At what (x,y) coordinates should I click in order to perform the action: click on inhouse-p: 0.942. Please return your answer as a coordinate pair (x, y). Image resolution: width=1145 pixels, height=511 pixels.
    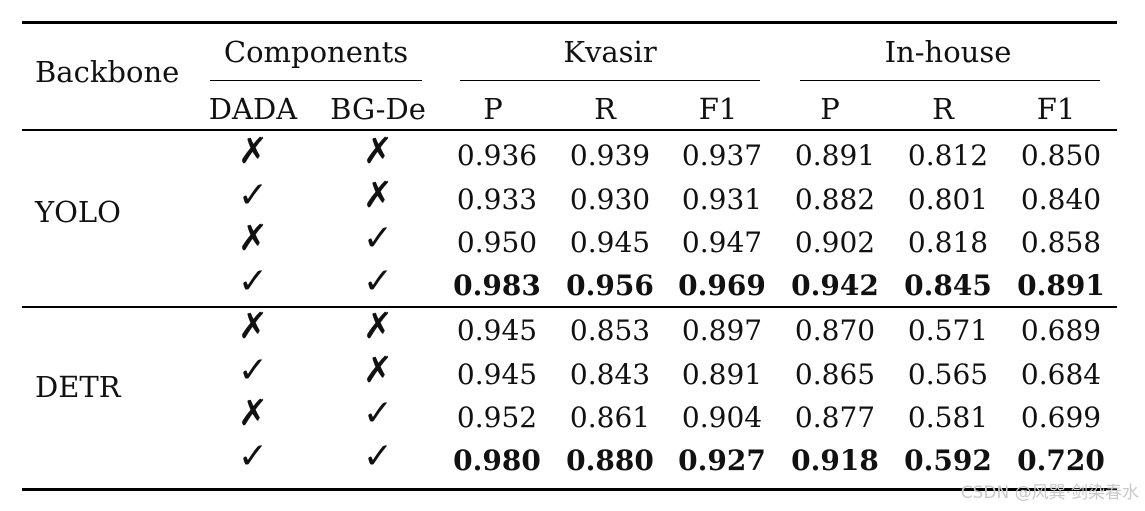
    Looking at the image, I should click on (835, 285).